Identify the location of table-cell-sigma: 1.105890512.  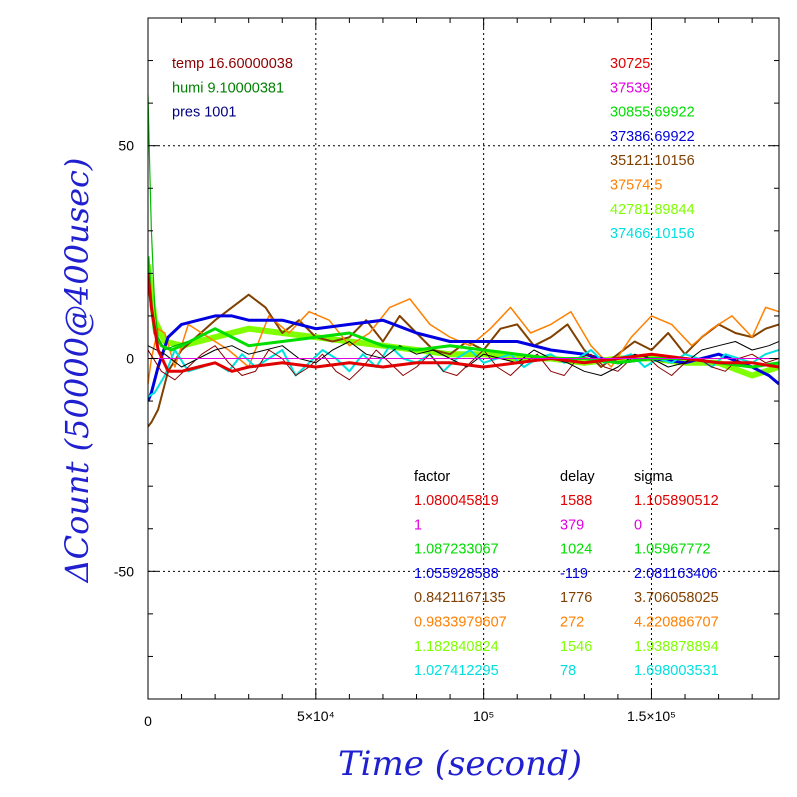
(676, 501).